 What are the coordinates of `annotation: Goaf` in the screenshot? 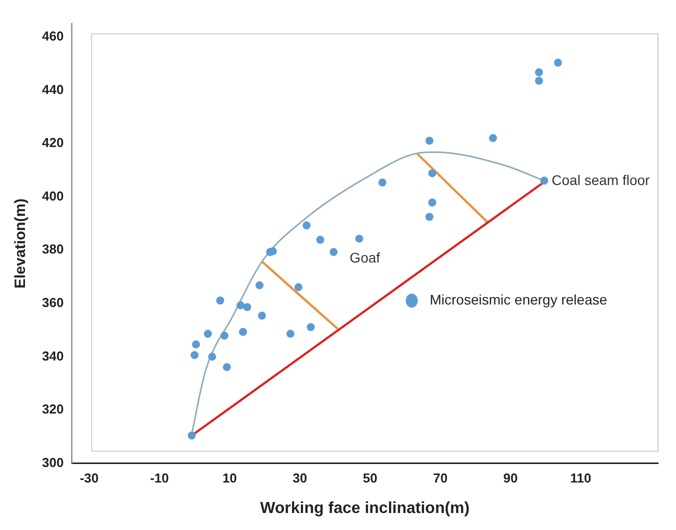 It's located at (365, 258).